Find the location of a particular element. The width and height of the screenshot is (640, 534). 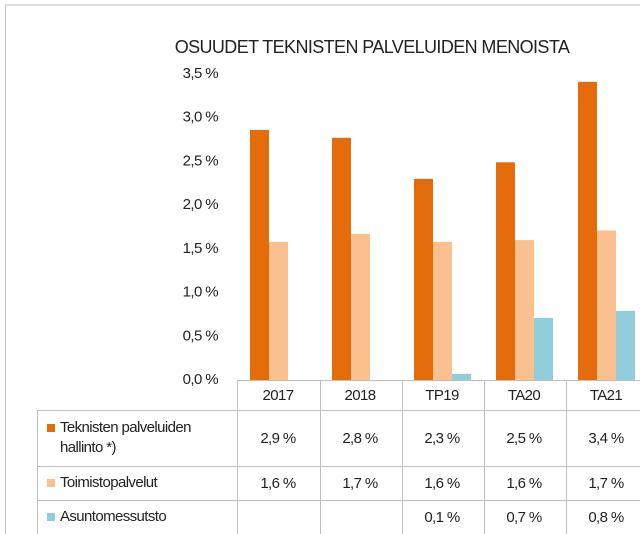

legend-label: Asuntomessutsto is located at coordinates (113, 516).